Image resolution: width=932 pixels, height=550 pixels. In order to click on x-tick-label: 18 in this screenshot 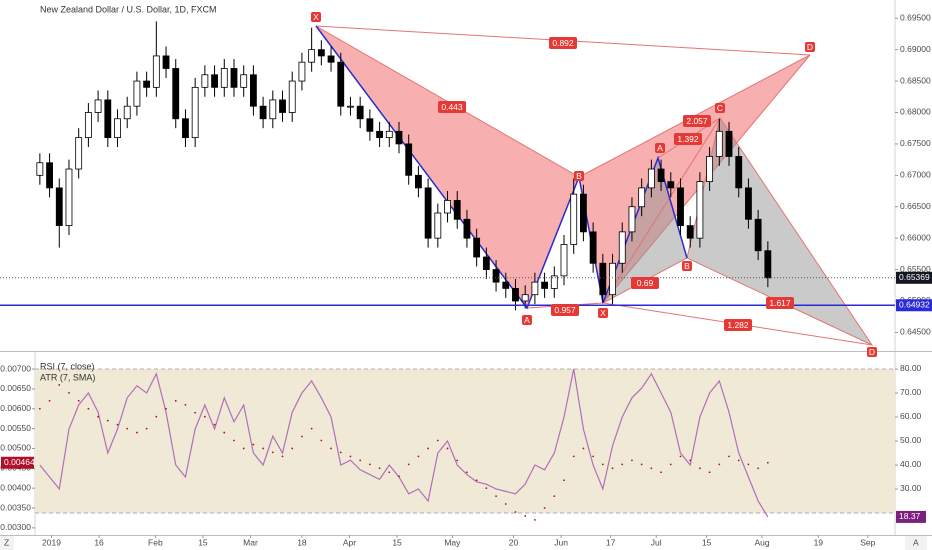, I will do `click(302, 542)`.